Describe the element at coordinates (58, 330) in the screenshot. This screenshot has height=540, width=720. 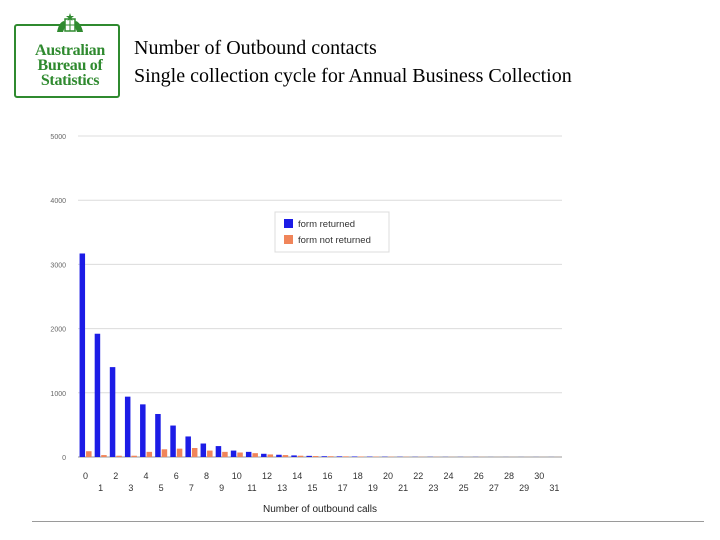
I see `y-tick-label: 2000` at that location.